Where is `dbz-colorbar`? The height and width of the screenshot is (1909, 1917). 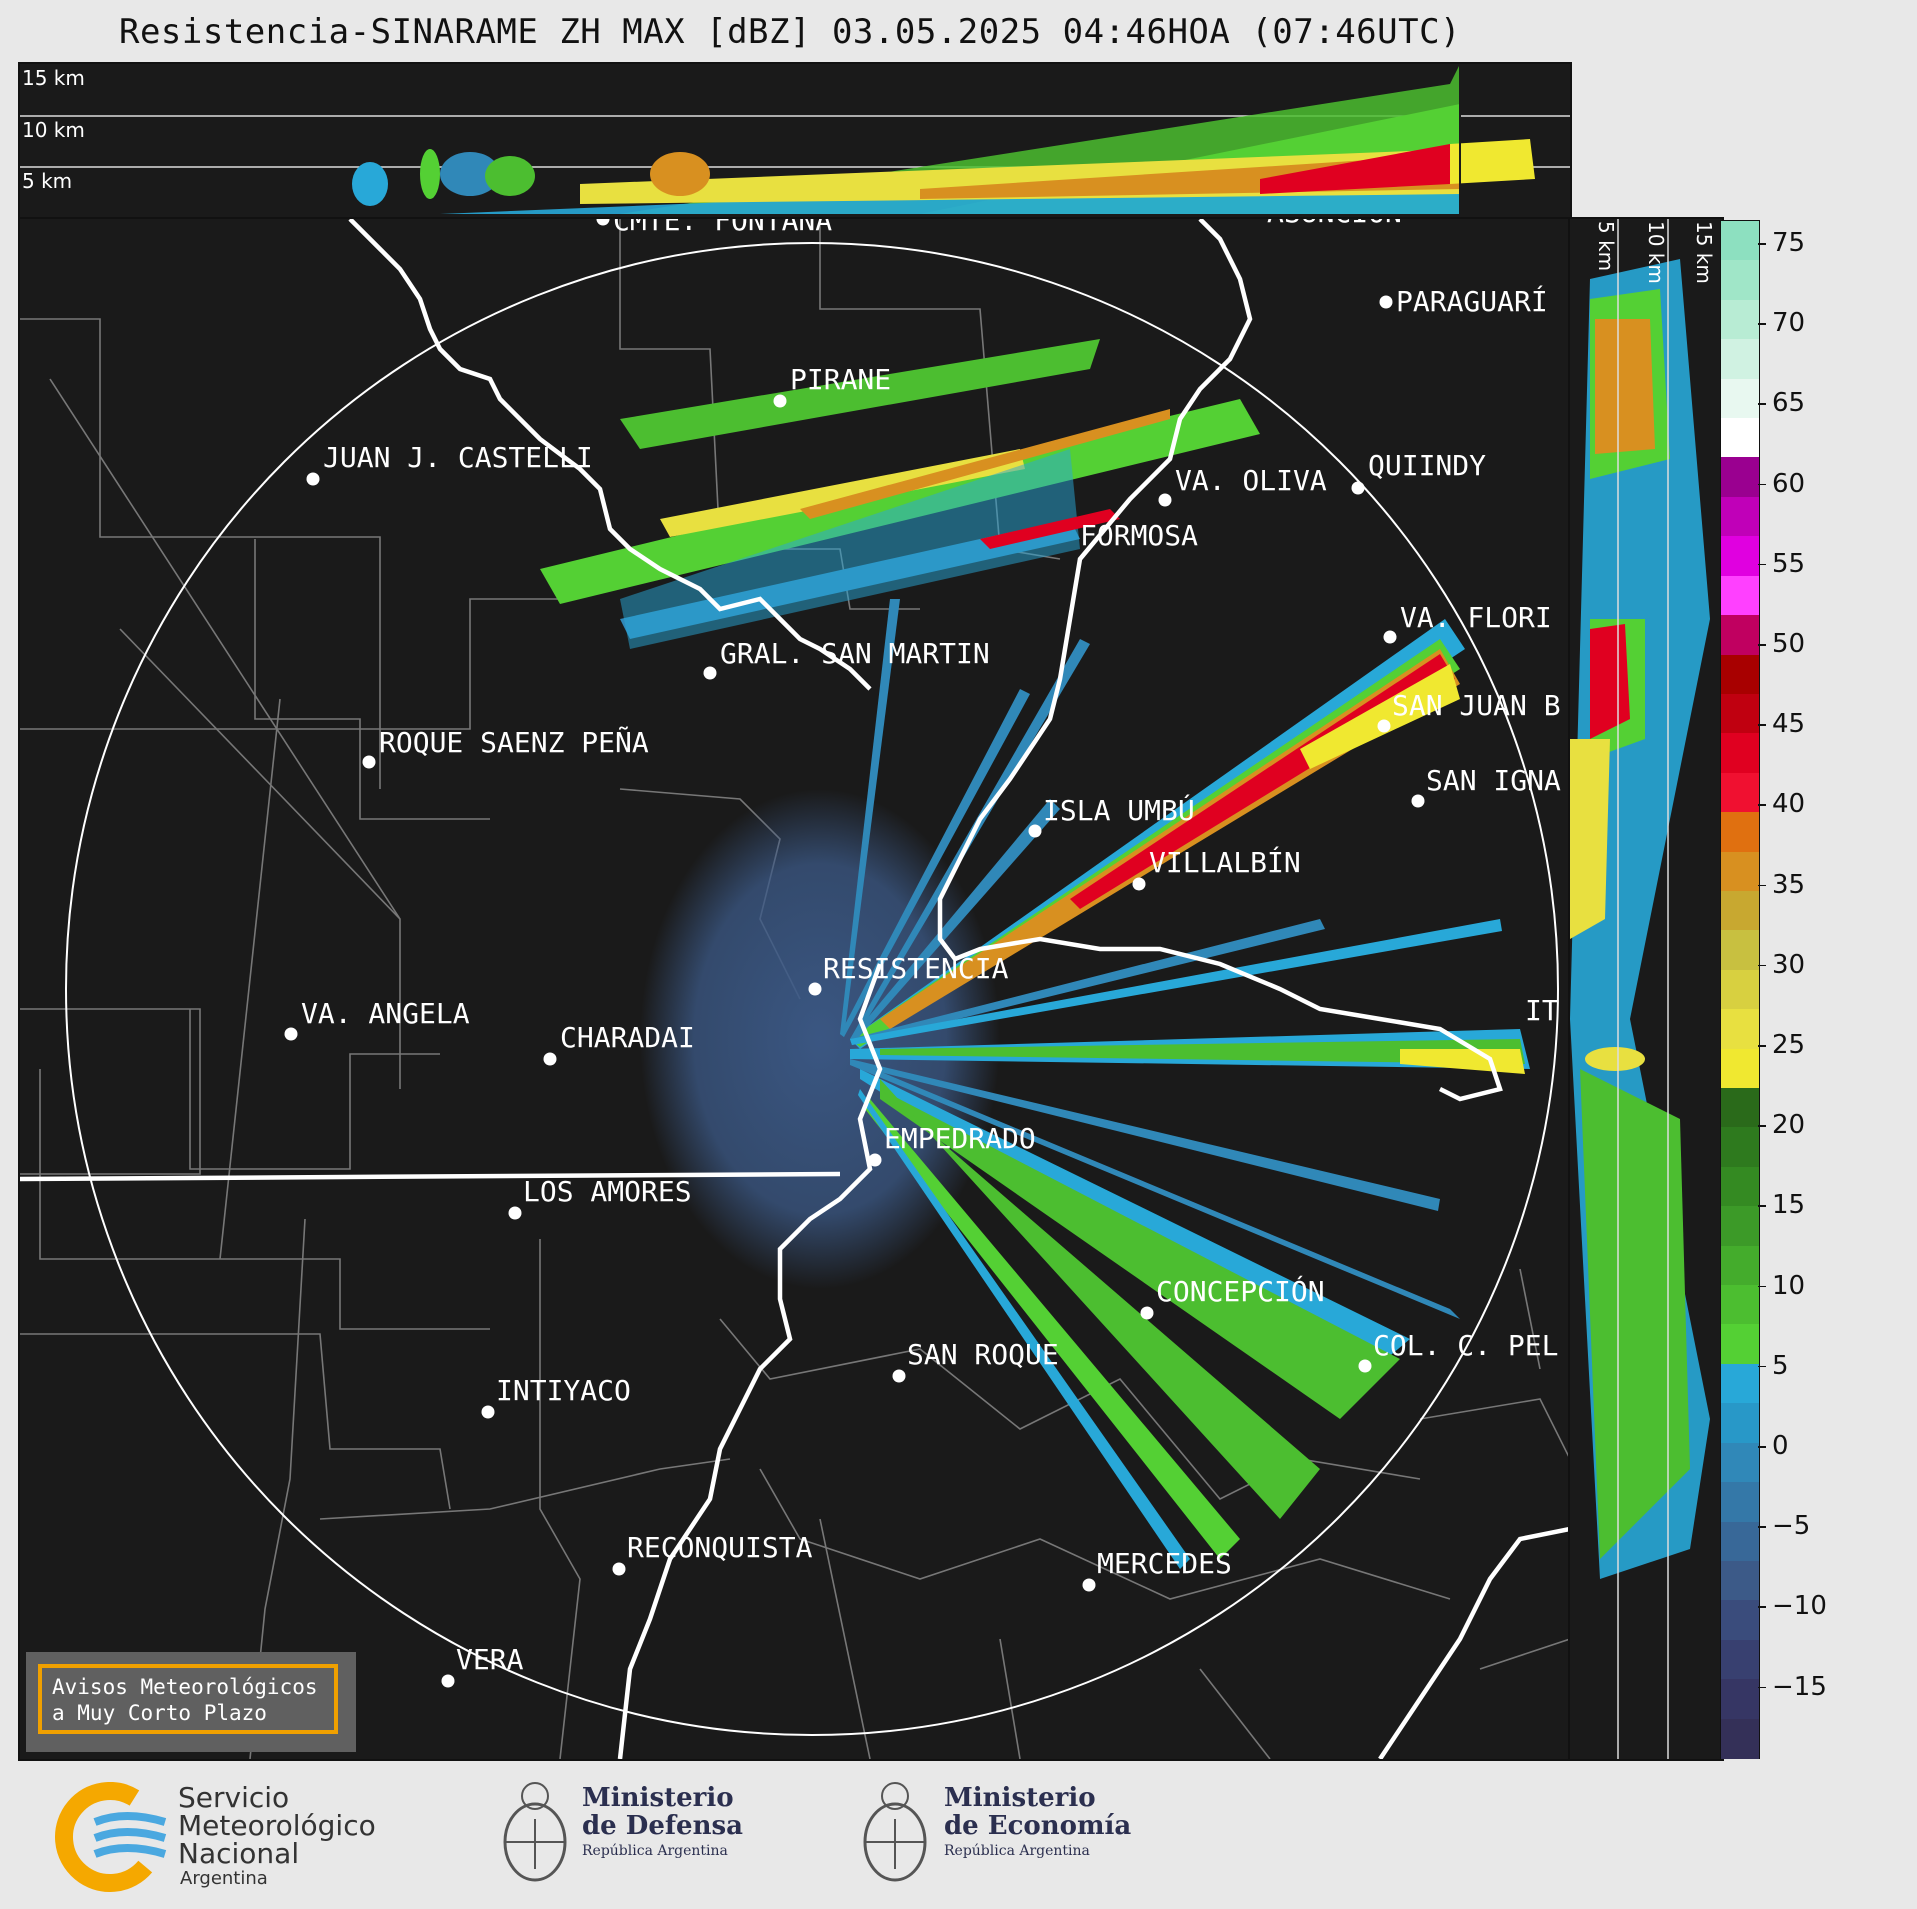
dbz-colorbar is located at coordinates (1740, 989).